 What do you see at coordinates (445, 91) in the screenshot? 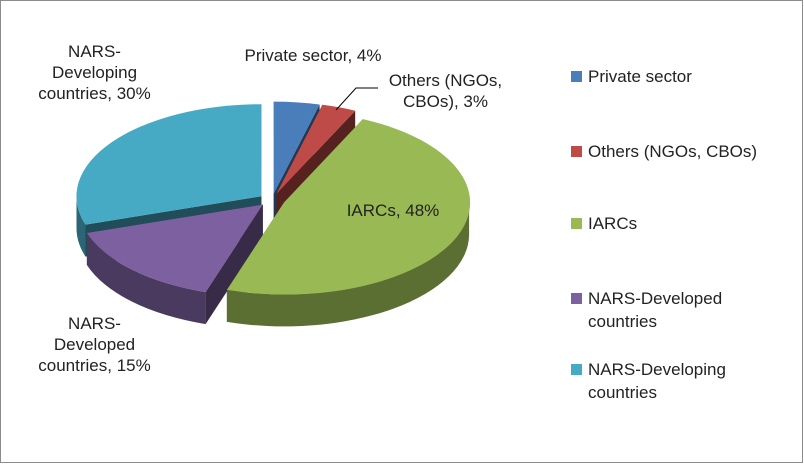
I see `data-label: Others (NGOs, CBOs), 3%` at bounding box center [445, 91].